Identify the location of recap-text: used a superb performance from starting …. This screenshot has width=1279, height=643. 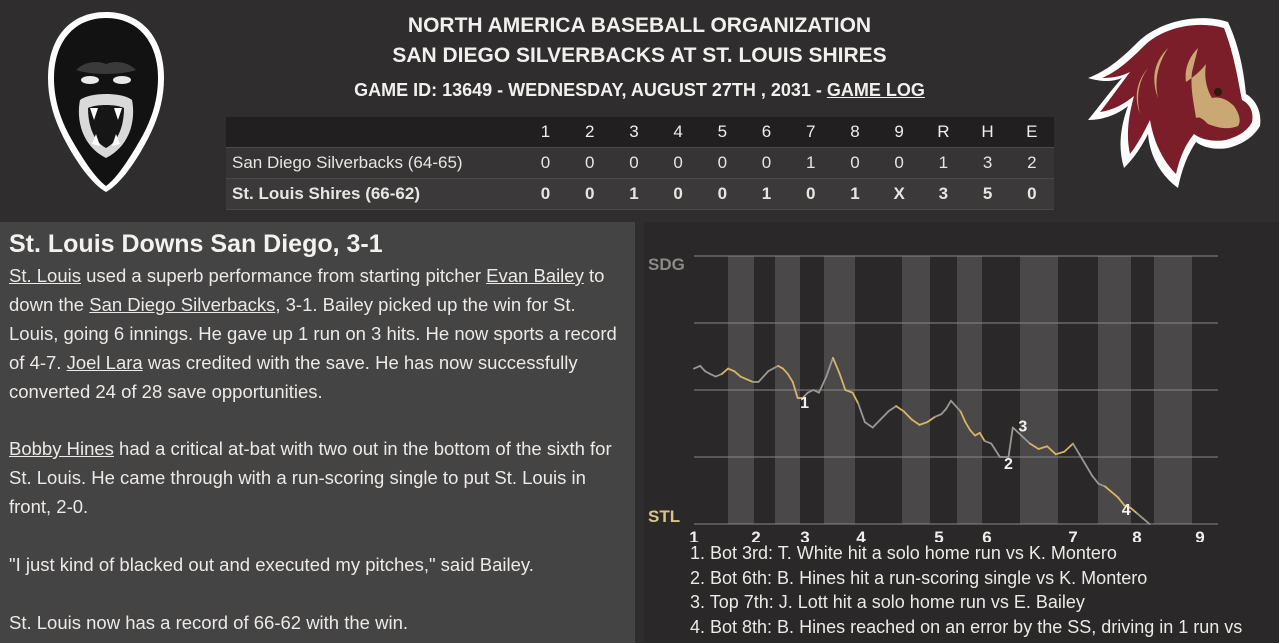
(284, 275).